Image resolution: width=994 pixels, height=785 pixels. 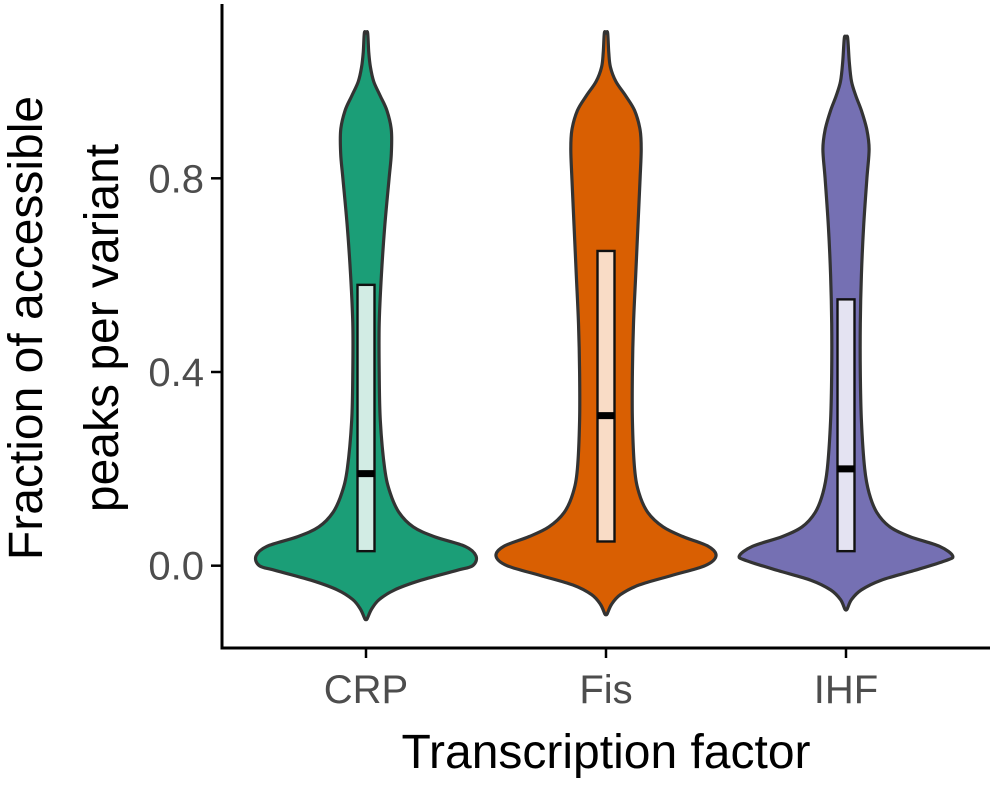 What do you see at coordinates (366, 690) in the screenshot?
I see `x-tick-label-crp: CRP` at bounding box center [366, 690].